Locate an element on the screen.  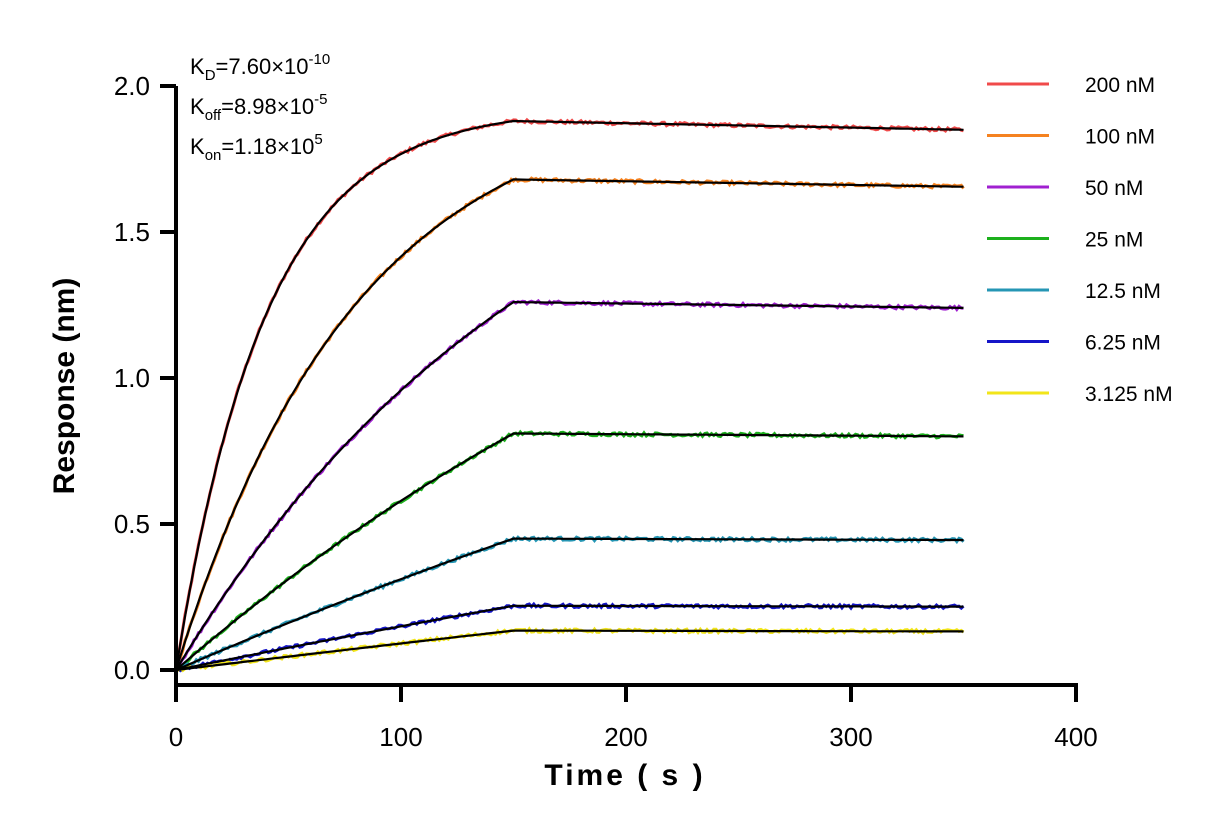
legend-label: 50 nM is located at coordinates (1114, 188).